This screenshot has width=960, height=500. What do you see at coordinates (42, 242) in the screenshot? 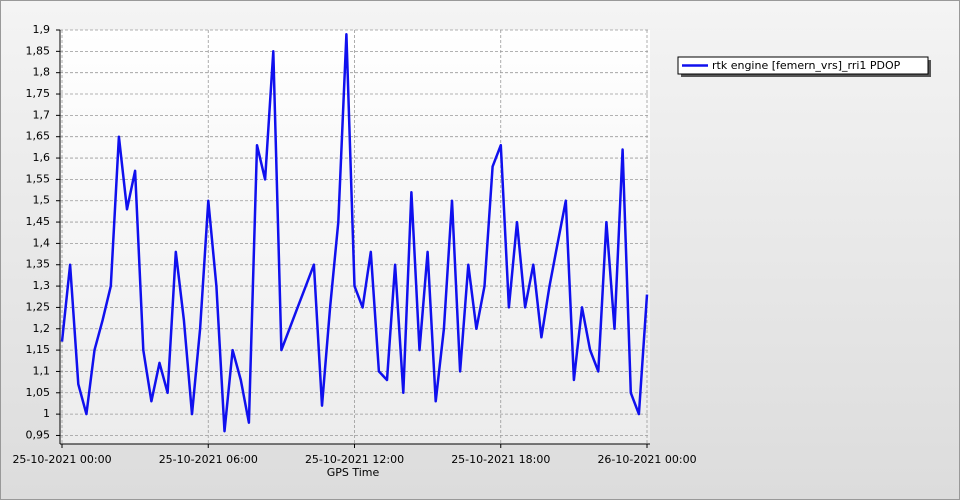
I see `y-tick-label: 1,4` at bounding box center [42, 242].